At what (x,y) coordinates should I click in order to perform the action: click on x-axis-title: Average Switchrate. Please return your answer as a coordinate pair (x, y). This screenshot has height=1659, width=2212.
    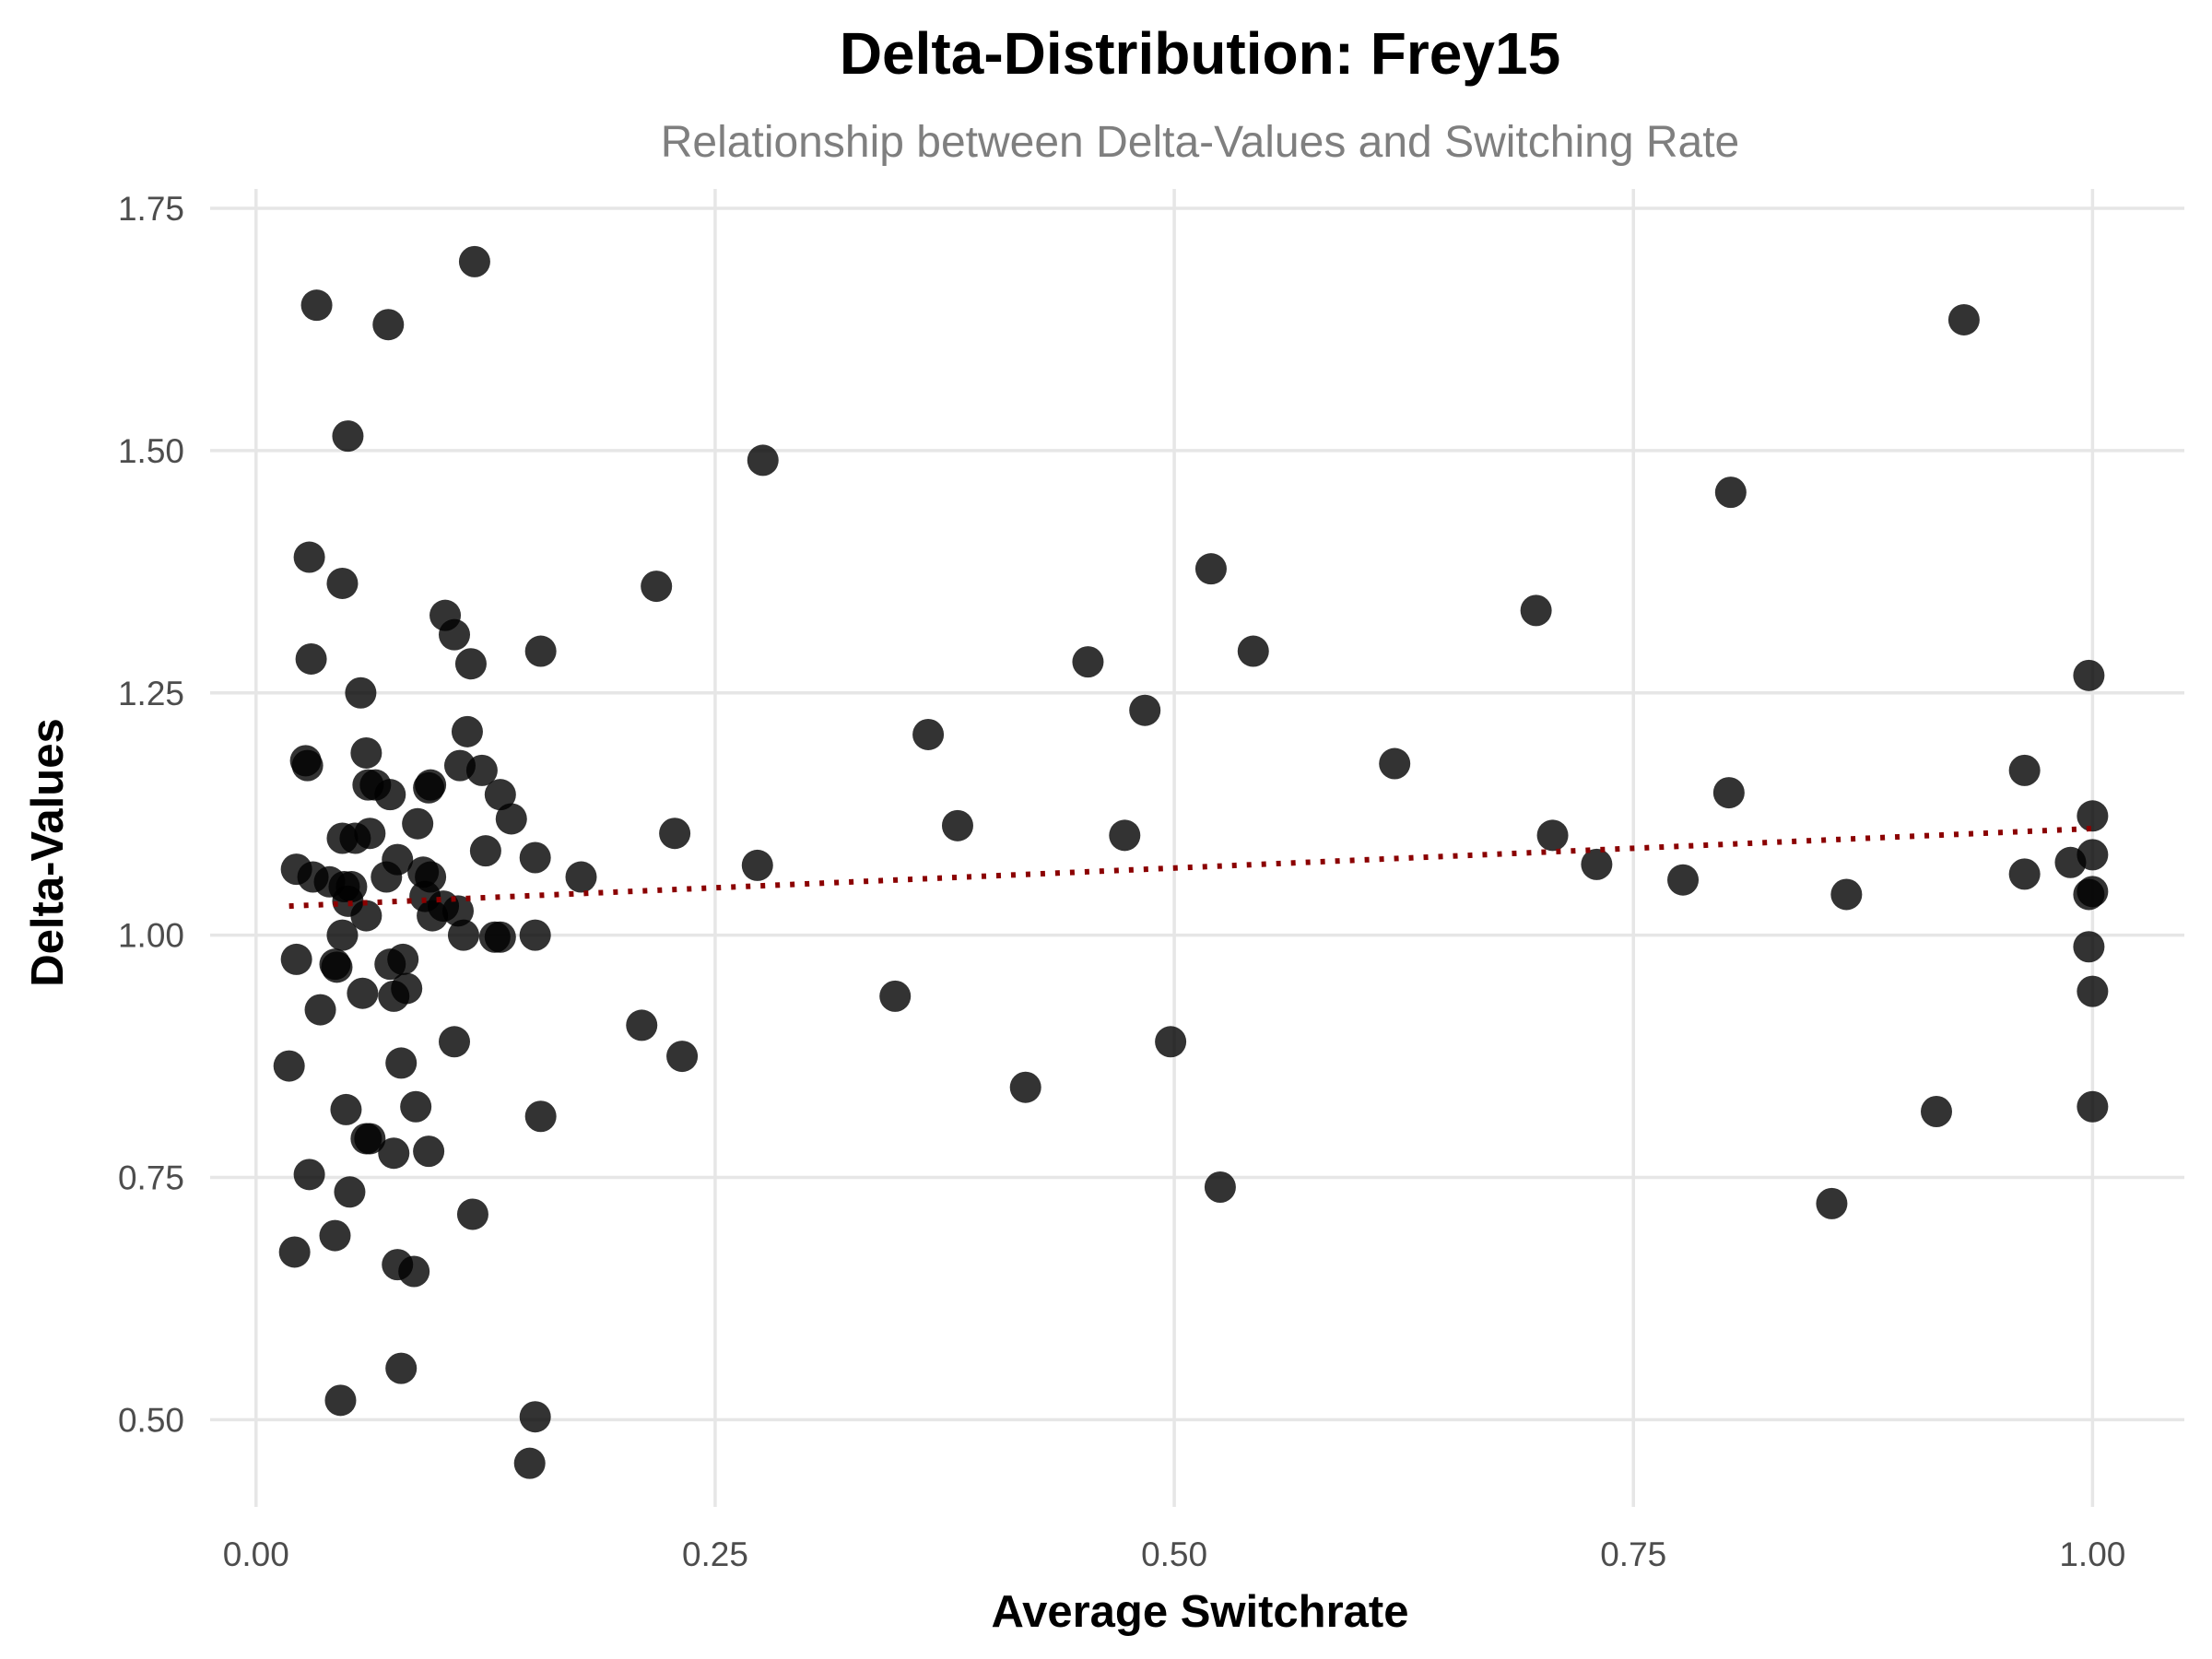
    Looking at the image, I should click on (1200, 1612).